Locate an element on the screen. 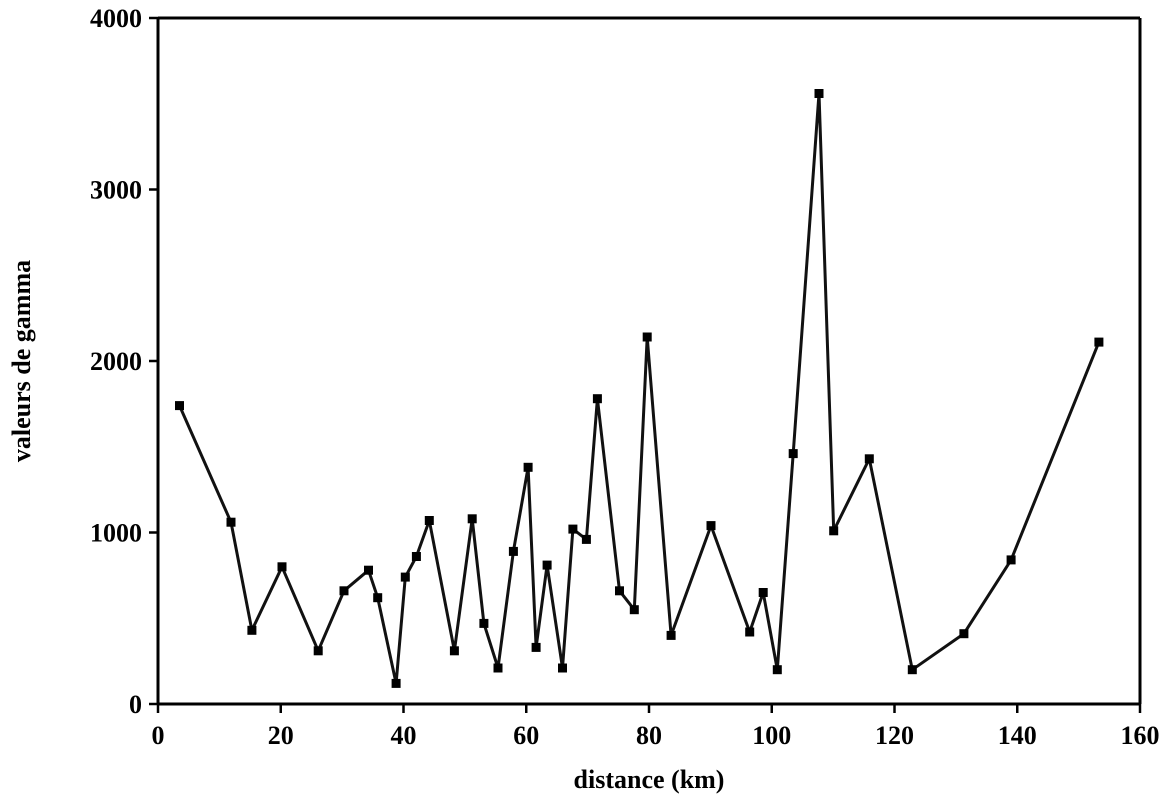 The image size is (1166, 800). x-axis-title: distance (km) is located at coordinates (649, 779).